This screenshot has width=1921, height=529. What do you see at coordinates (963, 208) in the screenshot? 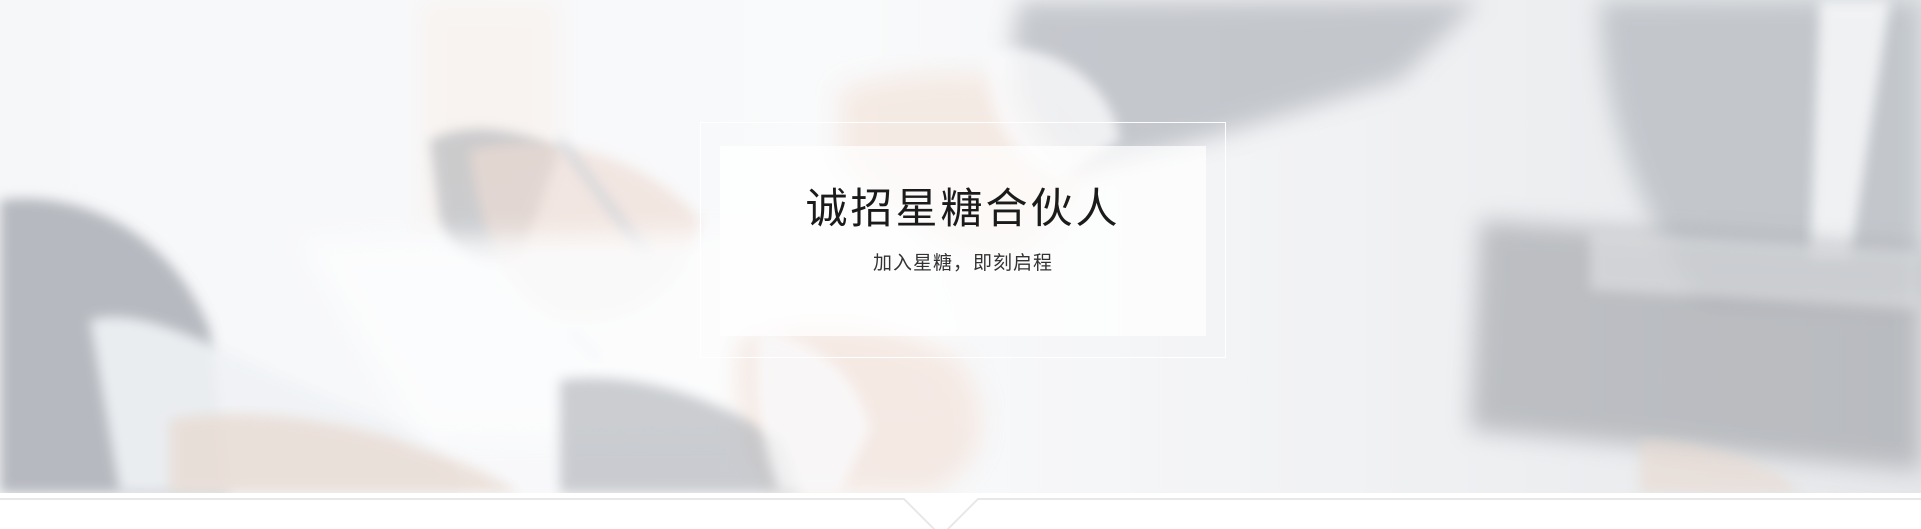
I see `page-title: 诚招星糖合伙人` at bounding box center [963, 208].